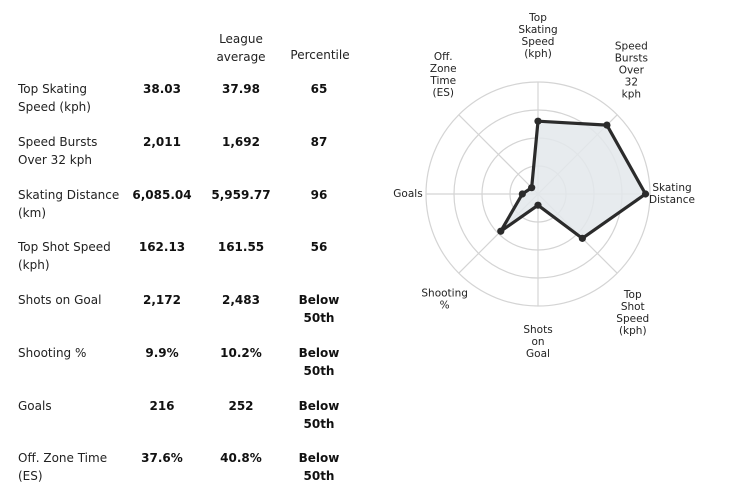 The width and height of the screenshot is (730, 498). What do you see at coordinates (241, 247) in the screenshot?
I see `league-average-value: 161.55` at bounding box center [241, 247].